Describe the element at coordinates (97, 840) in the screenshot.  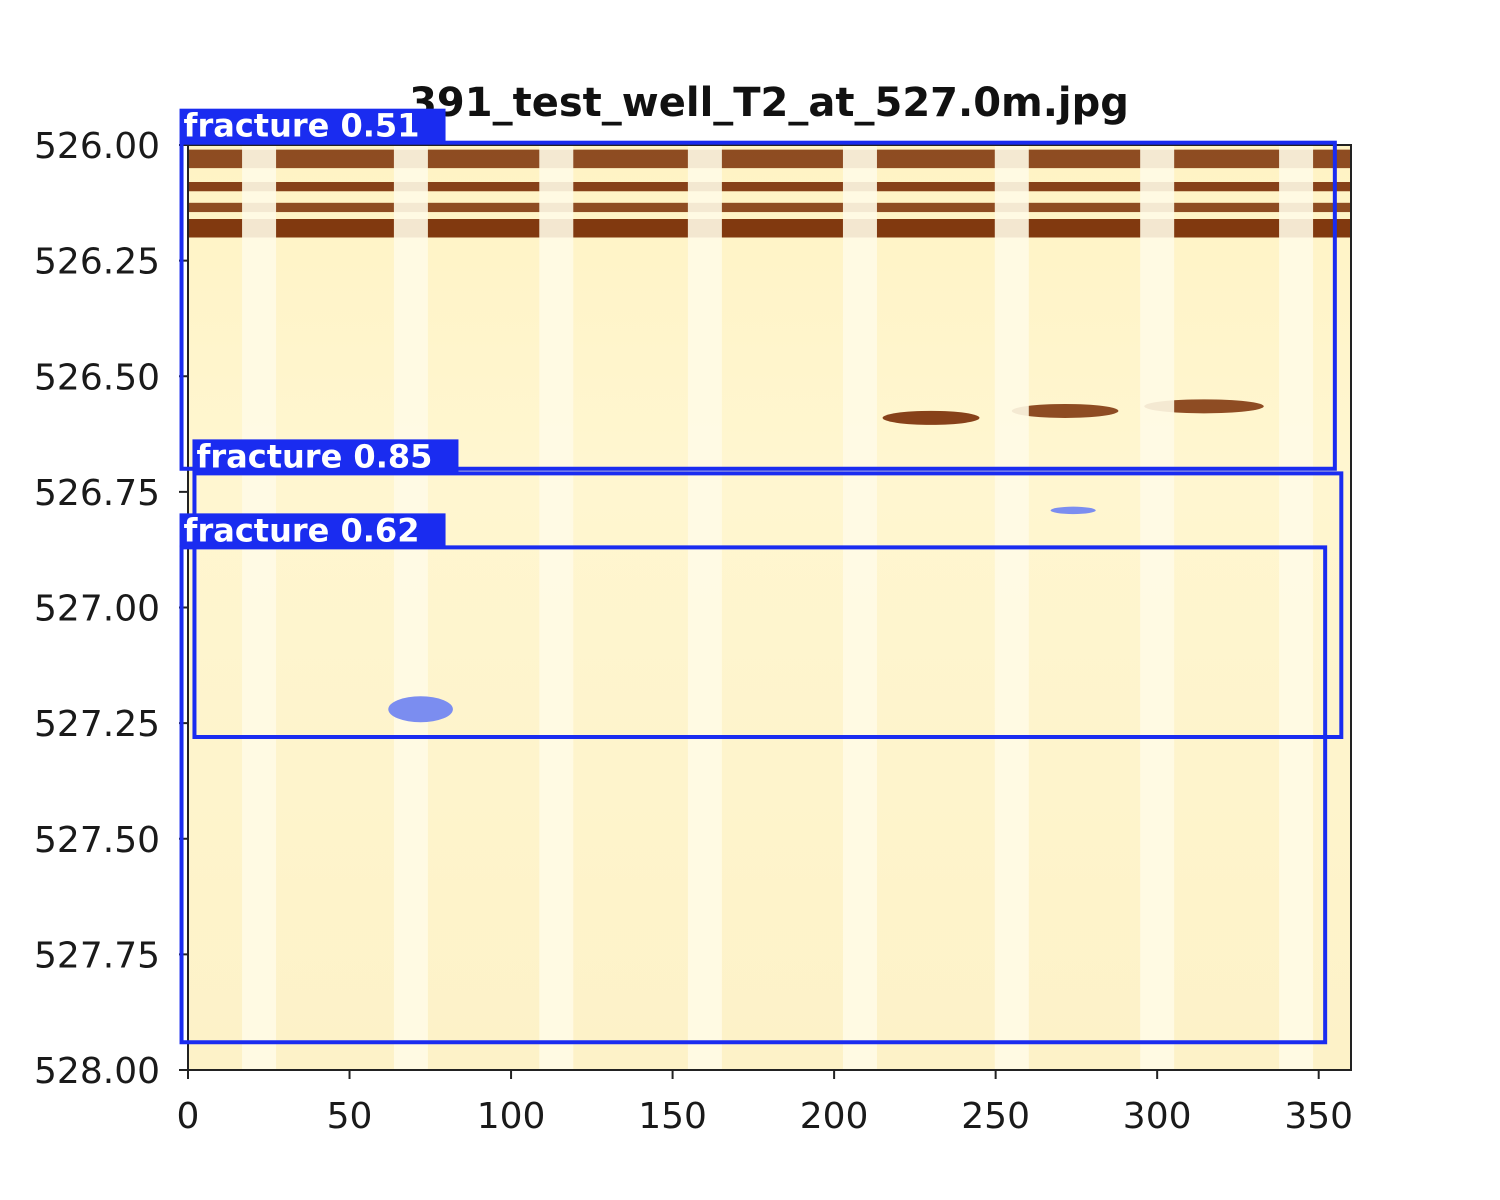
I see `y-tick-label: 527.50` at that location.